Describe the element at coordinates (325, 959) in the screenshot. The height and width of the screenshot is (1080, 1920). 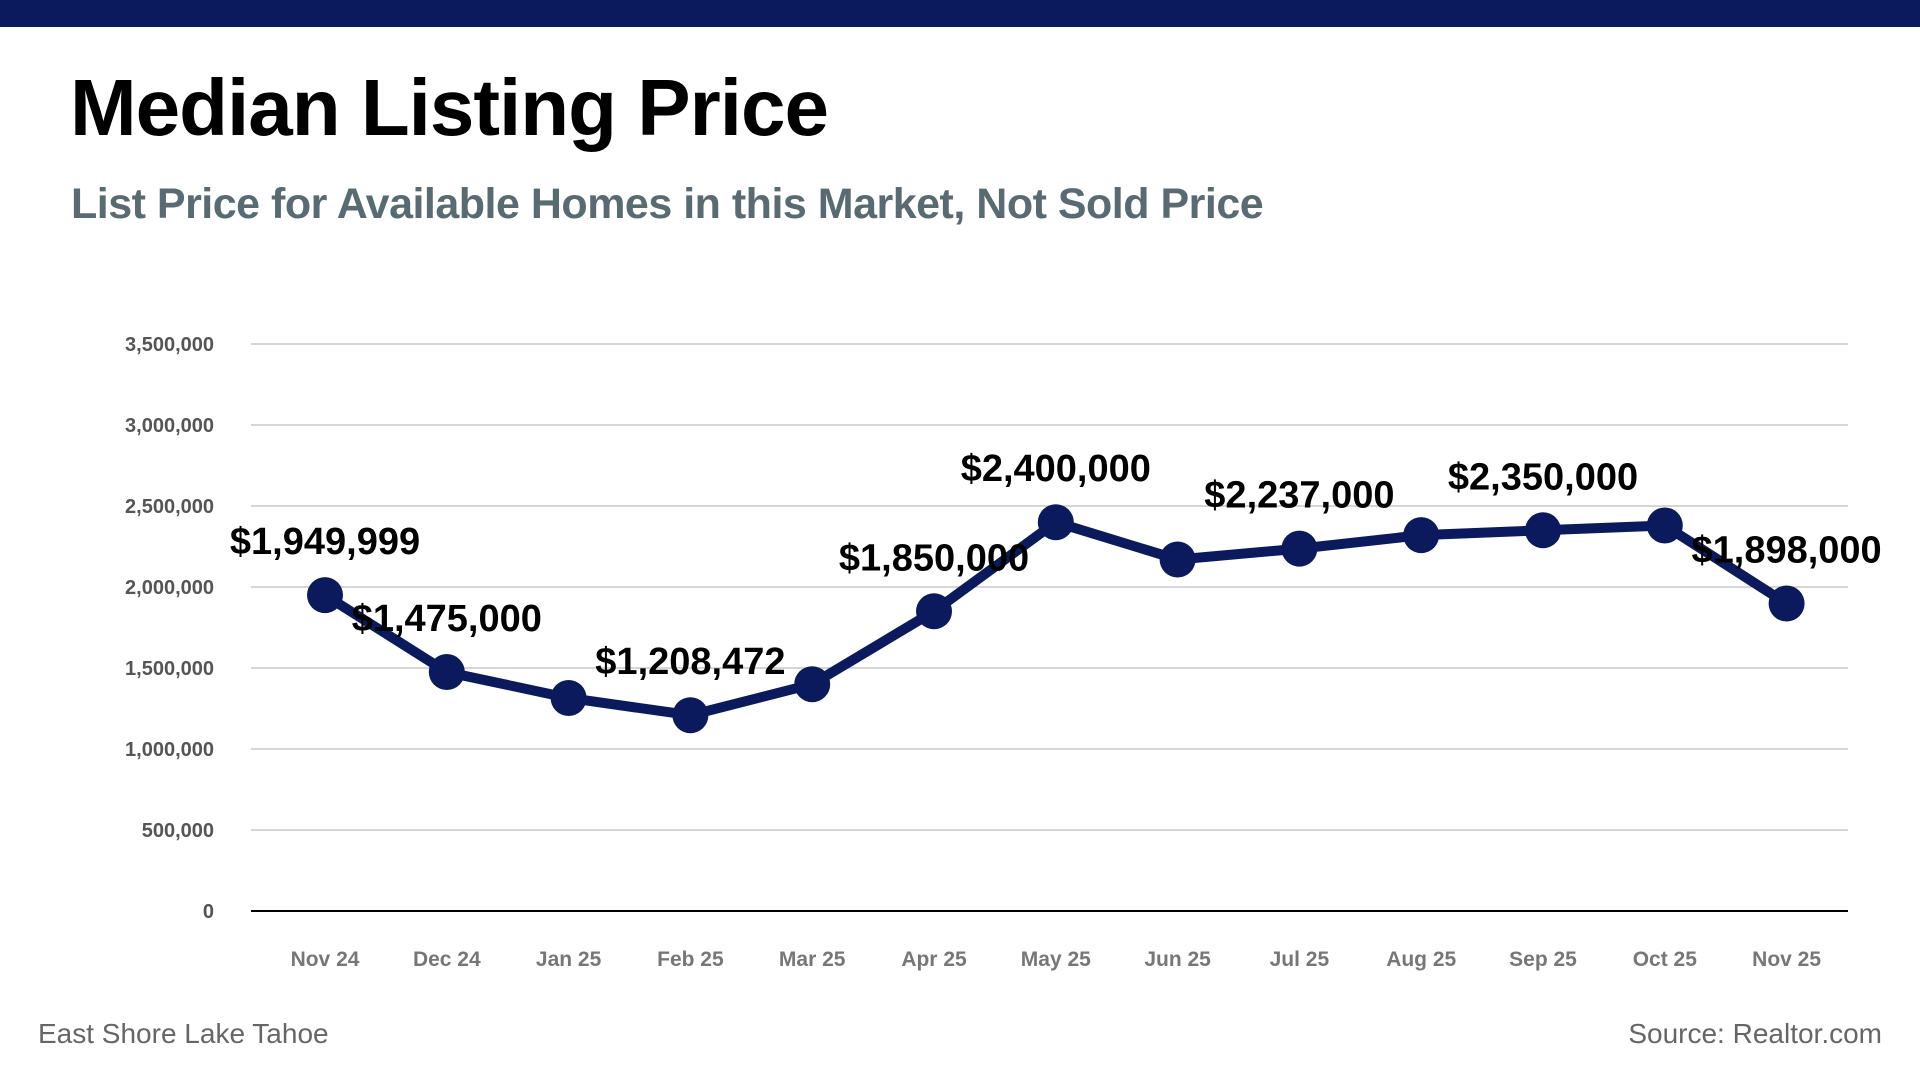
I see `x-tick-label: Nov 24` at that location.